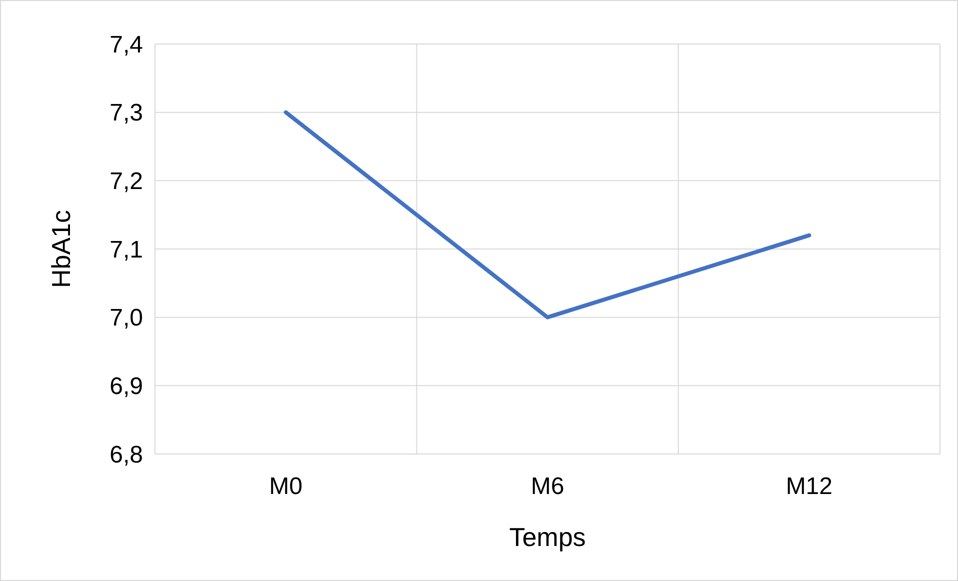 The height and width of the screenshot is (581, 958). I want to click on x-tick-label: M0, so click(286, 486).